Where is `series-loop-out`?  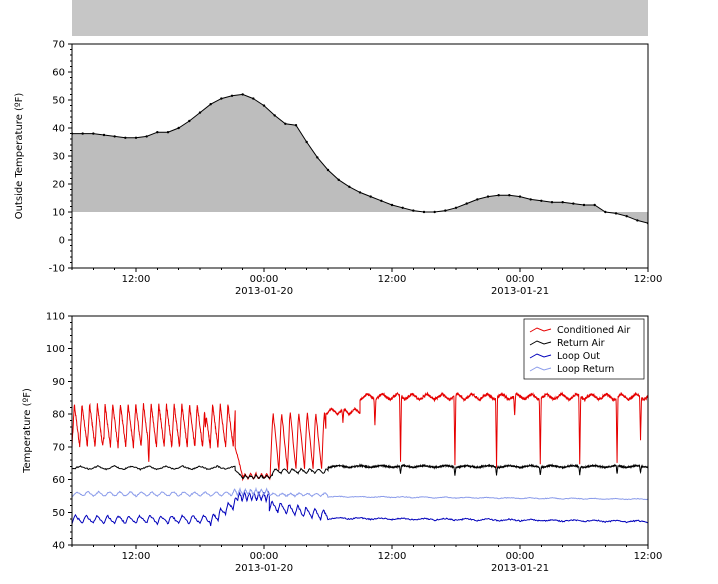
series-loop-out is located at coordinates (360, 508).